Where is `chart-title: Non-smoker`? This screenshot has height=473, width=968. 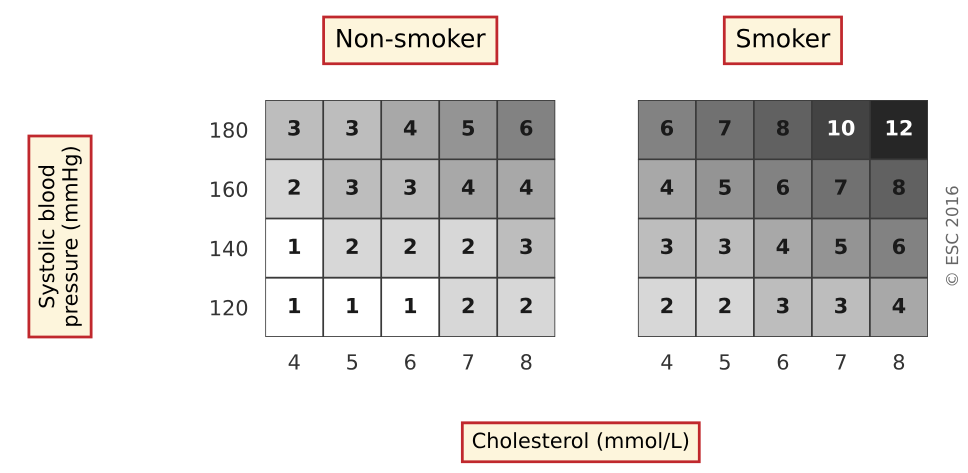 chart-title: Non-smoker is located at coordinates (411, 38).